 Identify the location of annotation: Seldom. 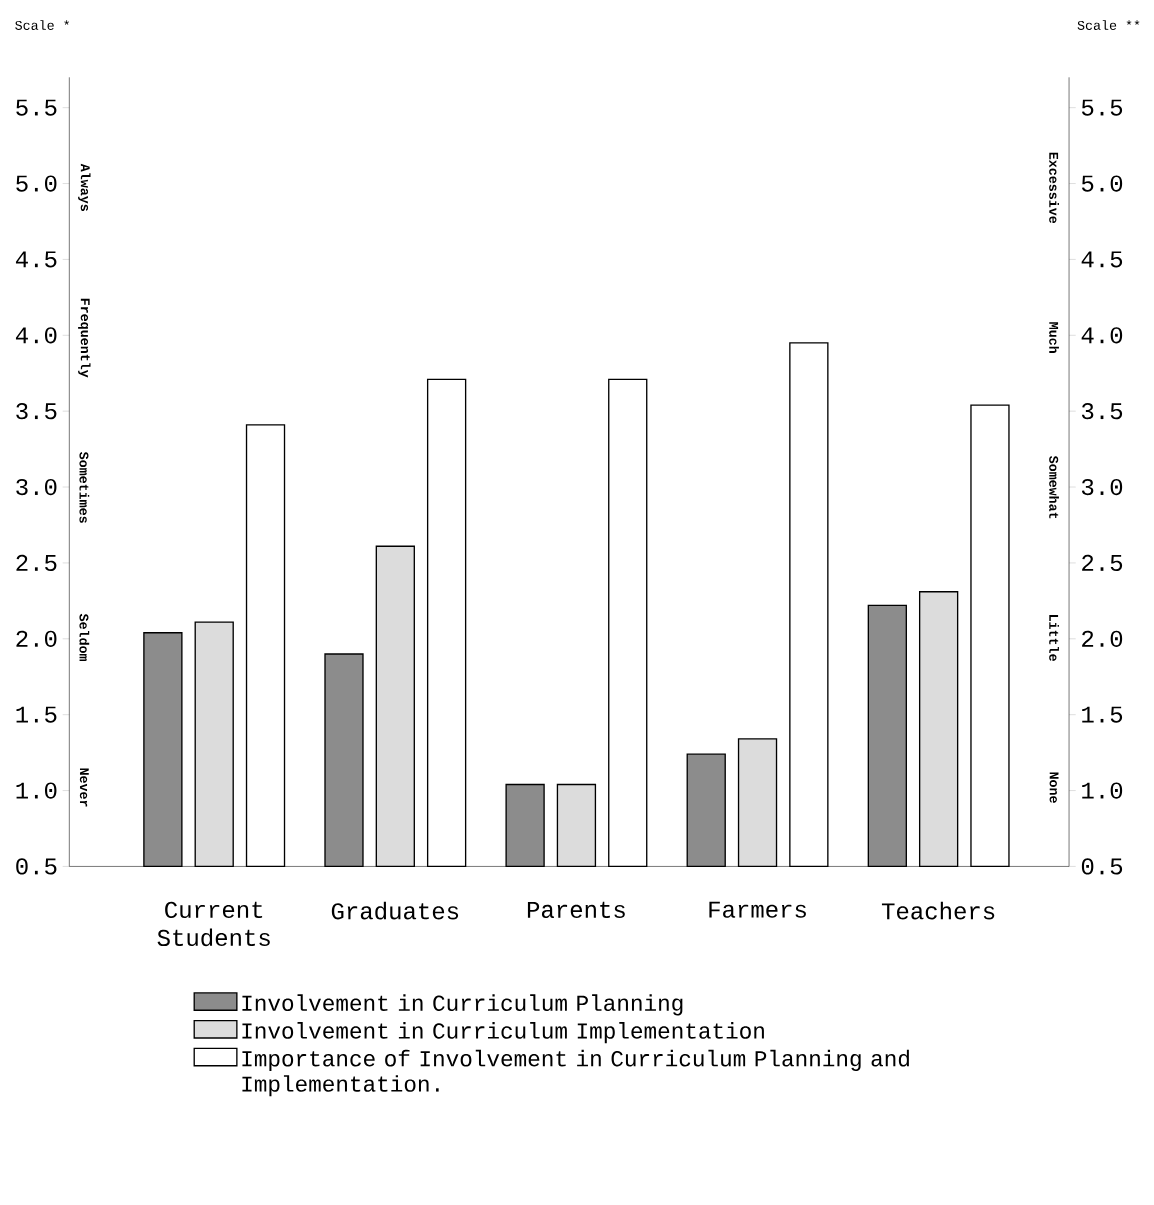
(84, 637).